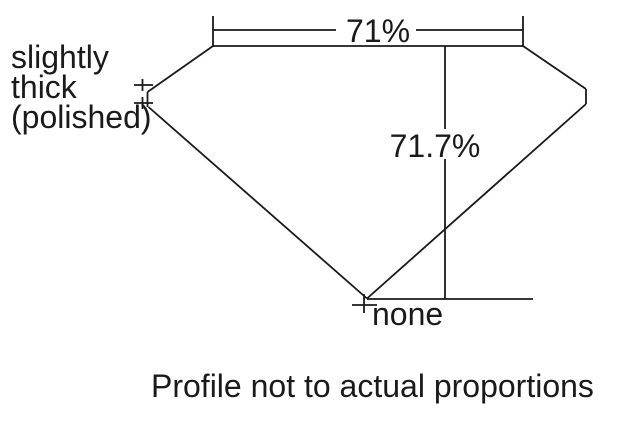  What do you see at coordinates (60, 57) in the screenshot?
I see `girdle-label-line-1: slightly` at bounding box center [60, 57].